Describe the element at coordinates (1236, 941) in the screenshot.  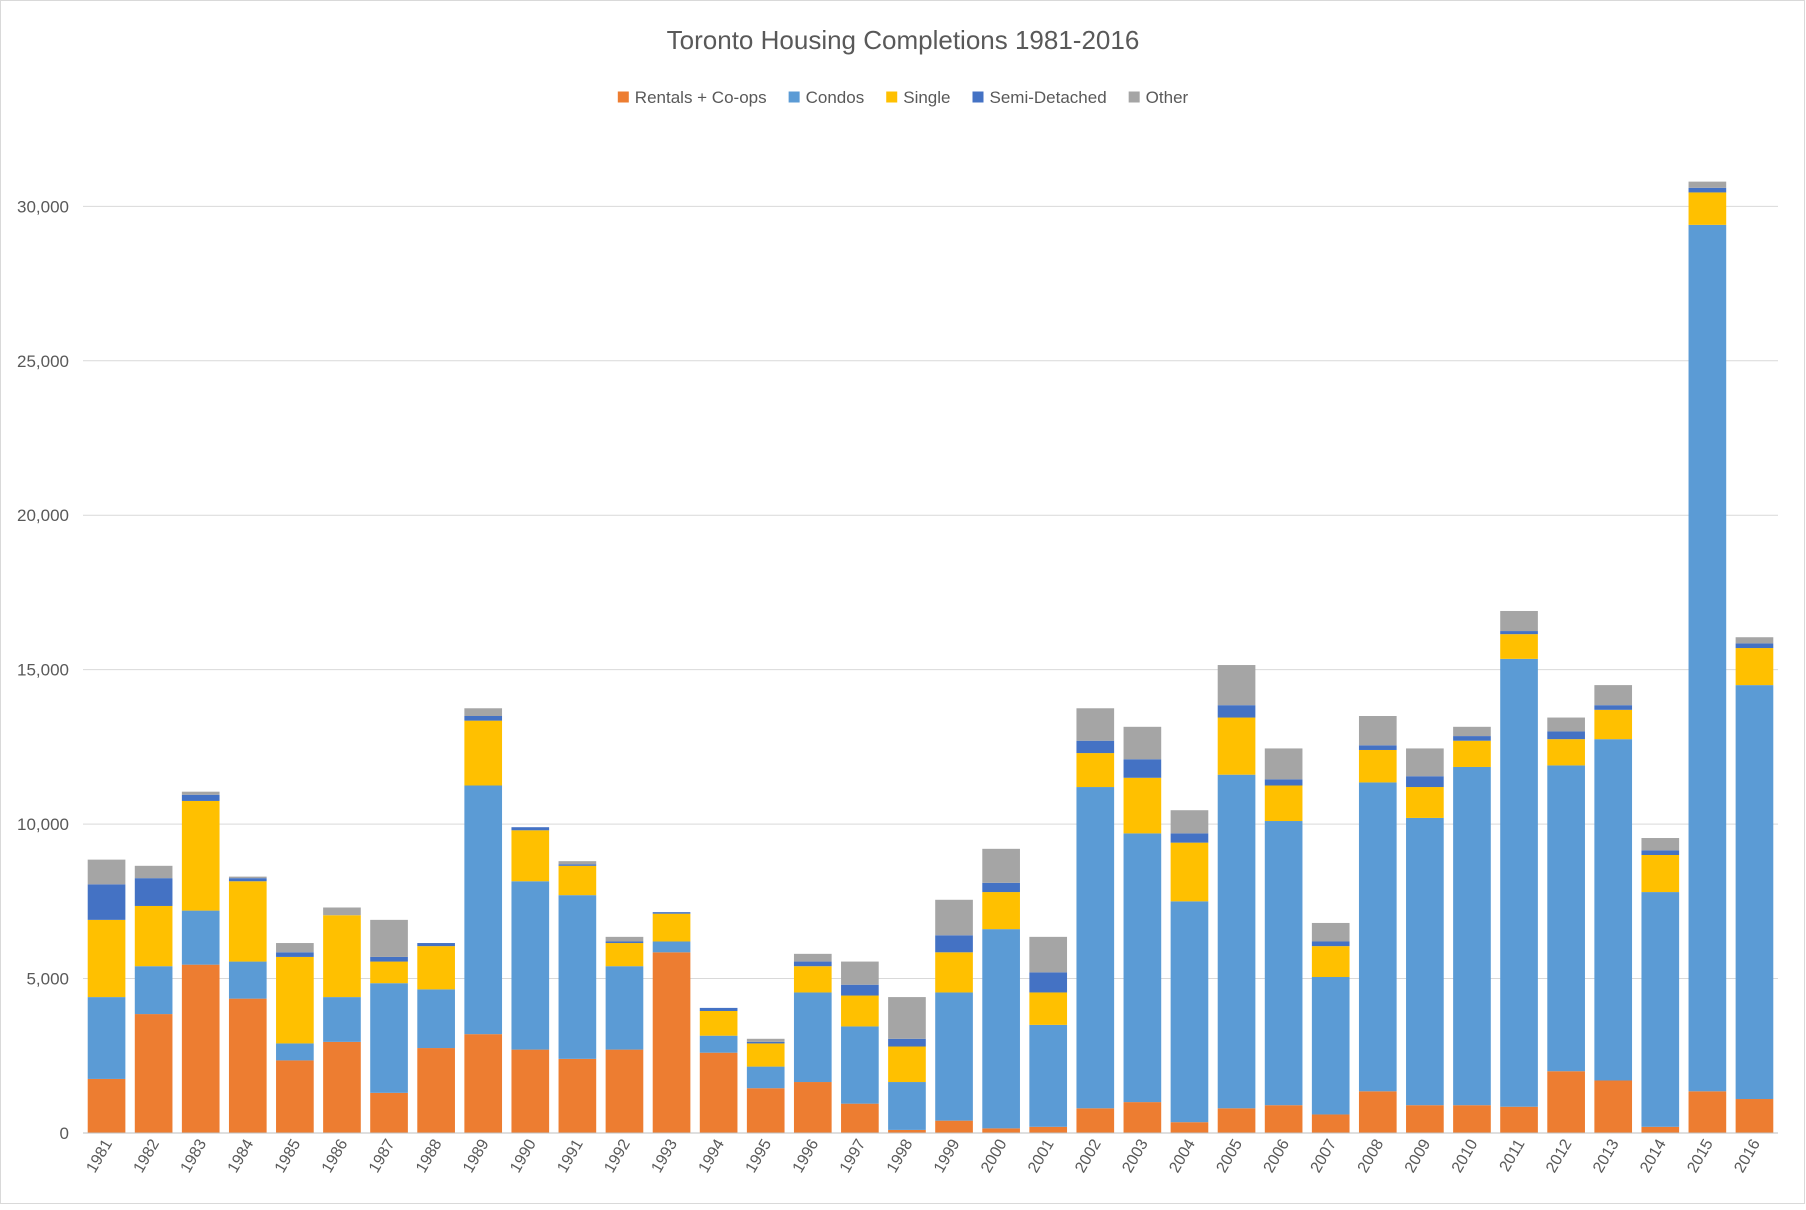
I see `bar-segment-condos-2005` at that location.